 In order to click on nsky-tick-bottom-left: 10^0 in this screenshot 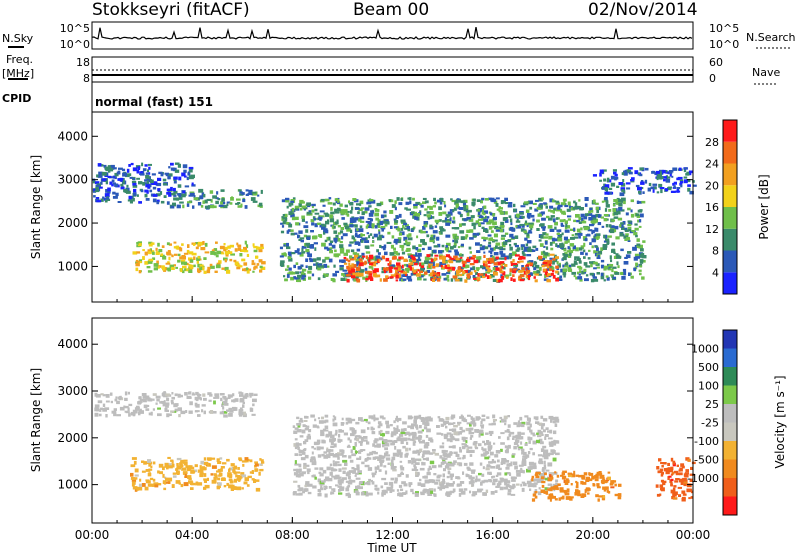, I will do `click(75, 44)`.